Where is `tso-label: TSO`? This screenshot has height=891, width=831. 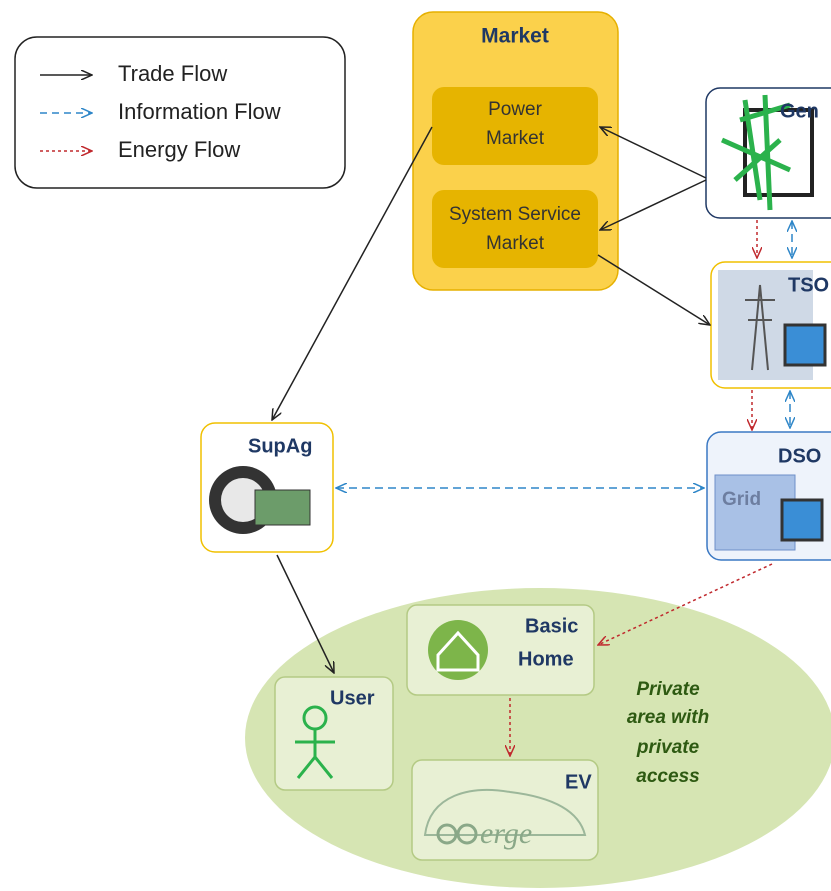
tso-label: TSO is located at coordinates (808, 285).